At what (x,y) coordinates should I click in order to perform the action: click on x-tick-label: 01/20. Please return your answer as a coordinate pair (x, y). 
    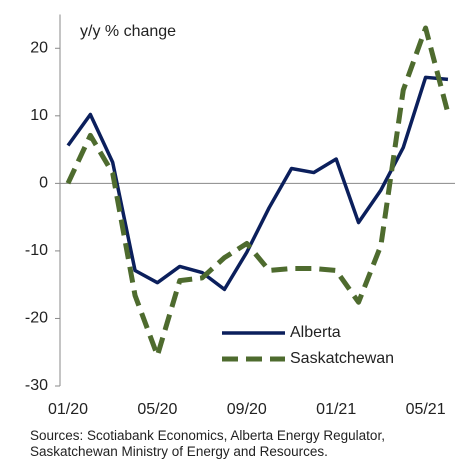
    Looking at the image, I should click on (68, 409).